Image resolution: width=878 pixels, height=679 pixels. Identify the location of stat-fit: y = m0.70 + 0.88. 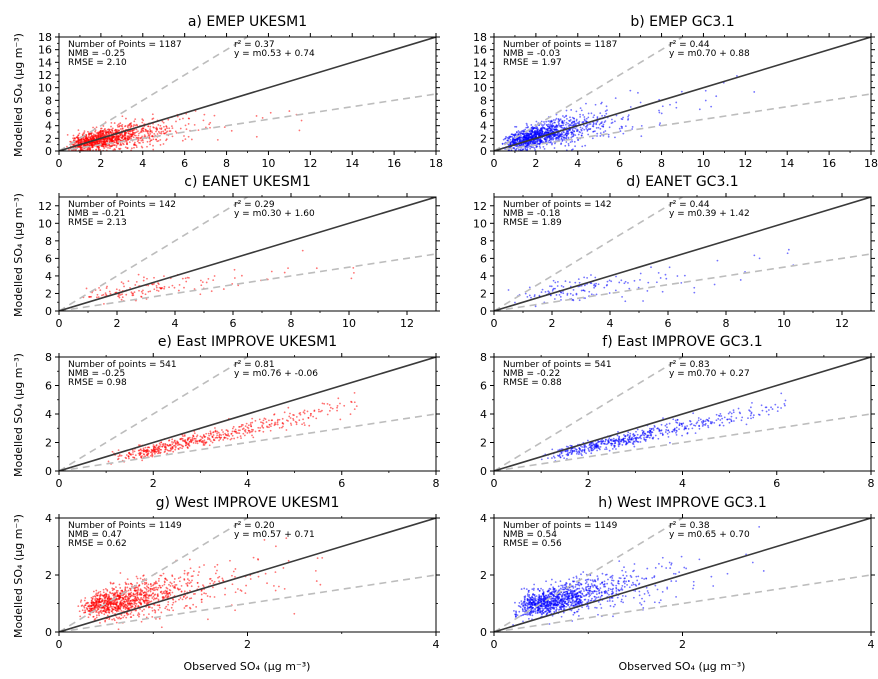
(709, 54).